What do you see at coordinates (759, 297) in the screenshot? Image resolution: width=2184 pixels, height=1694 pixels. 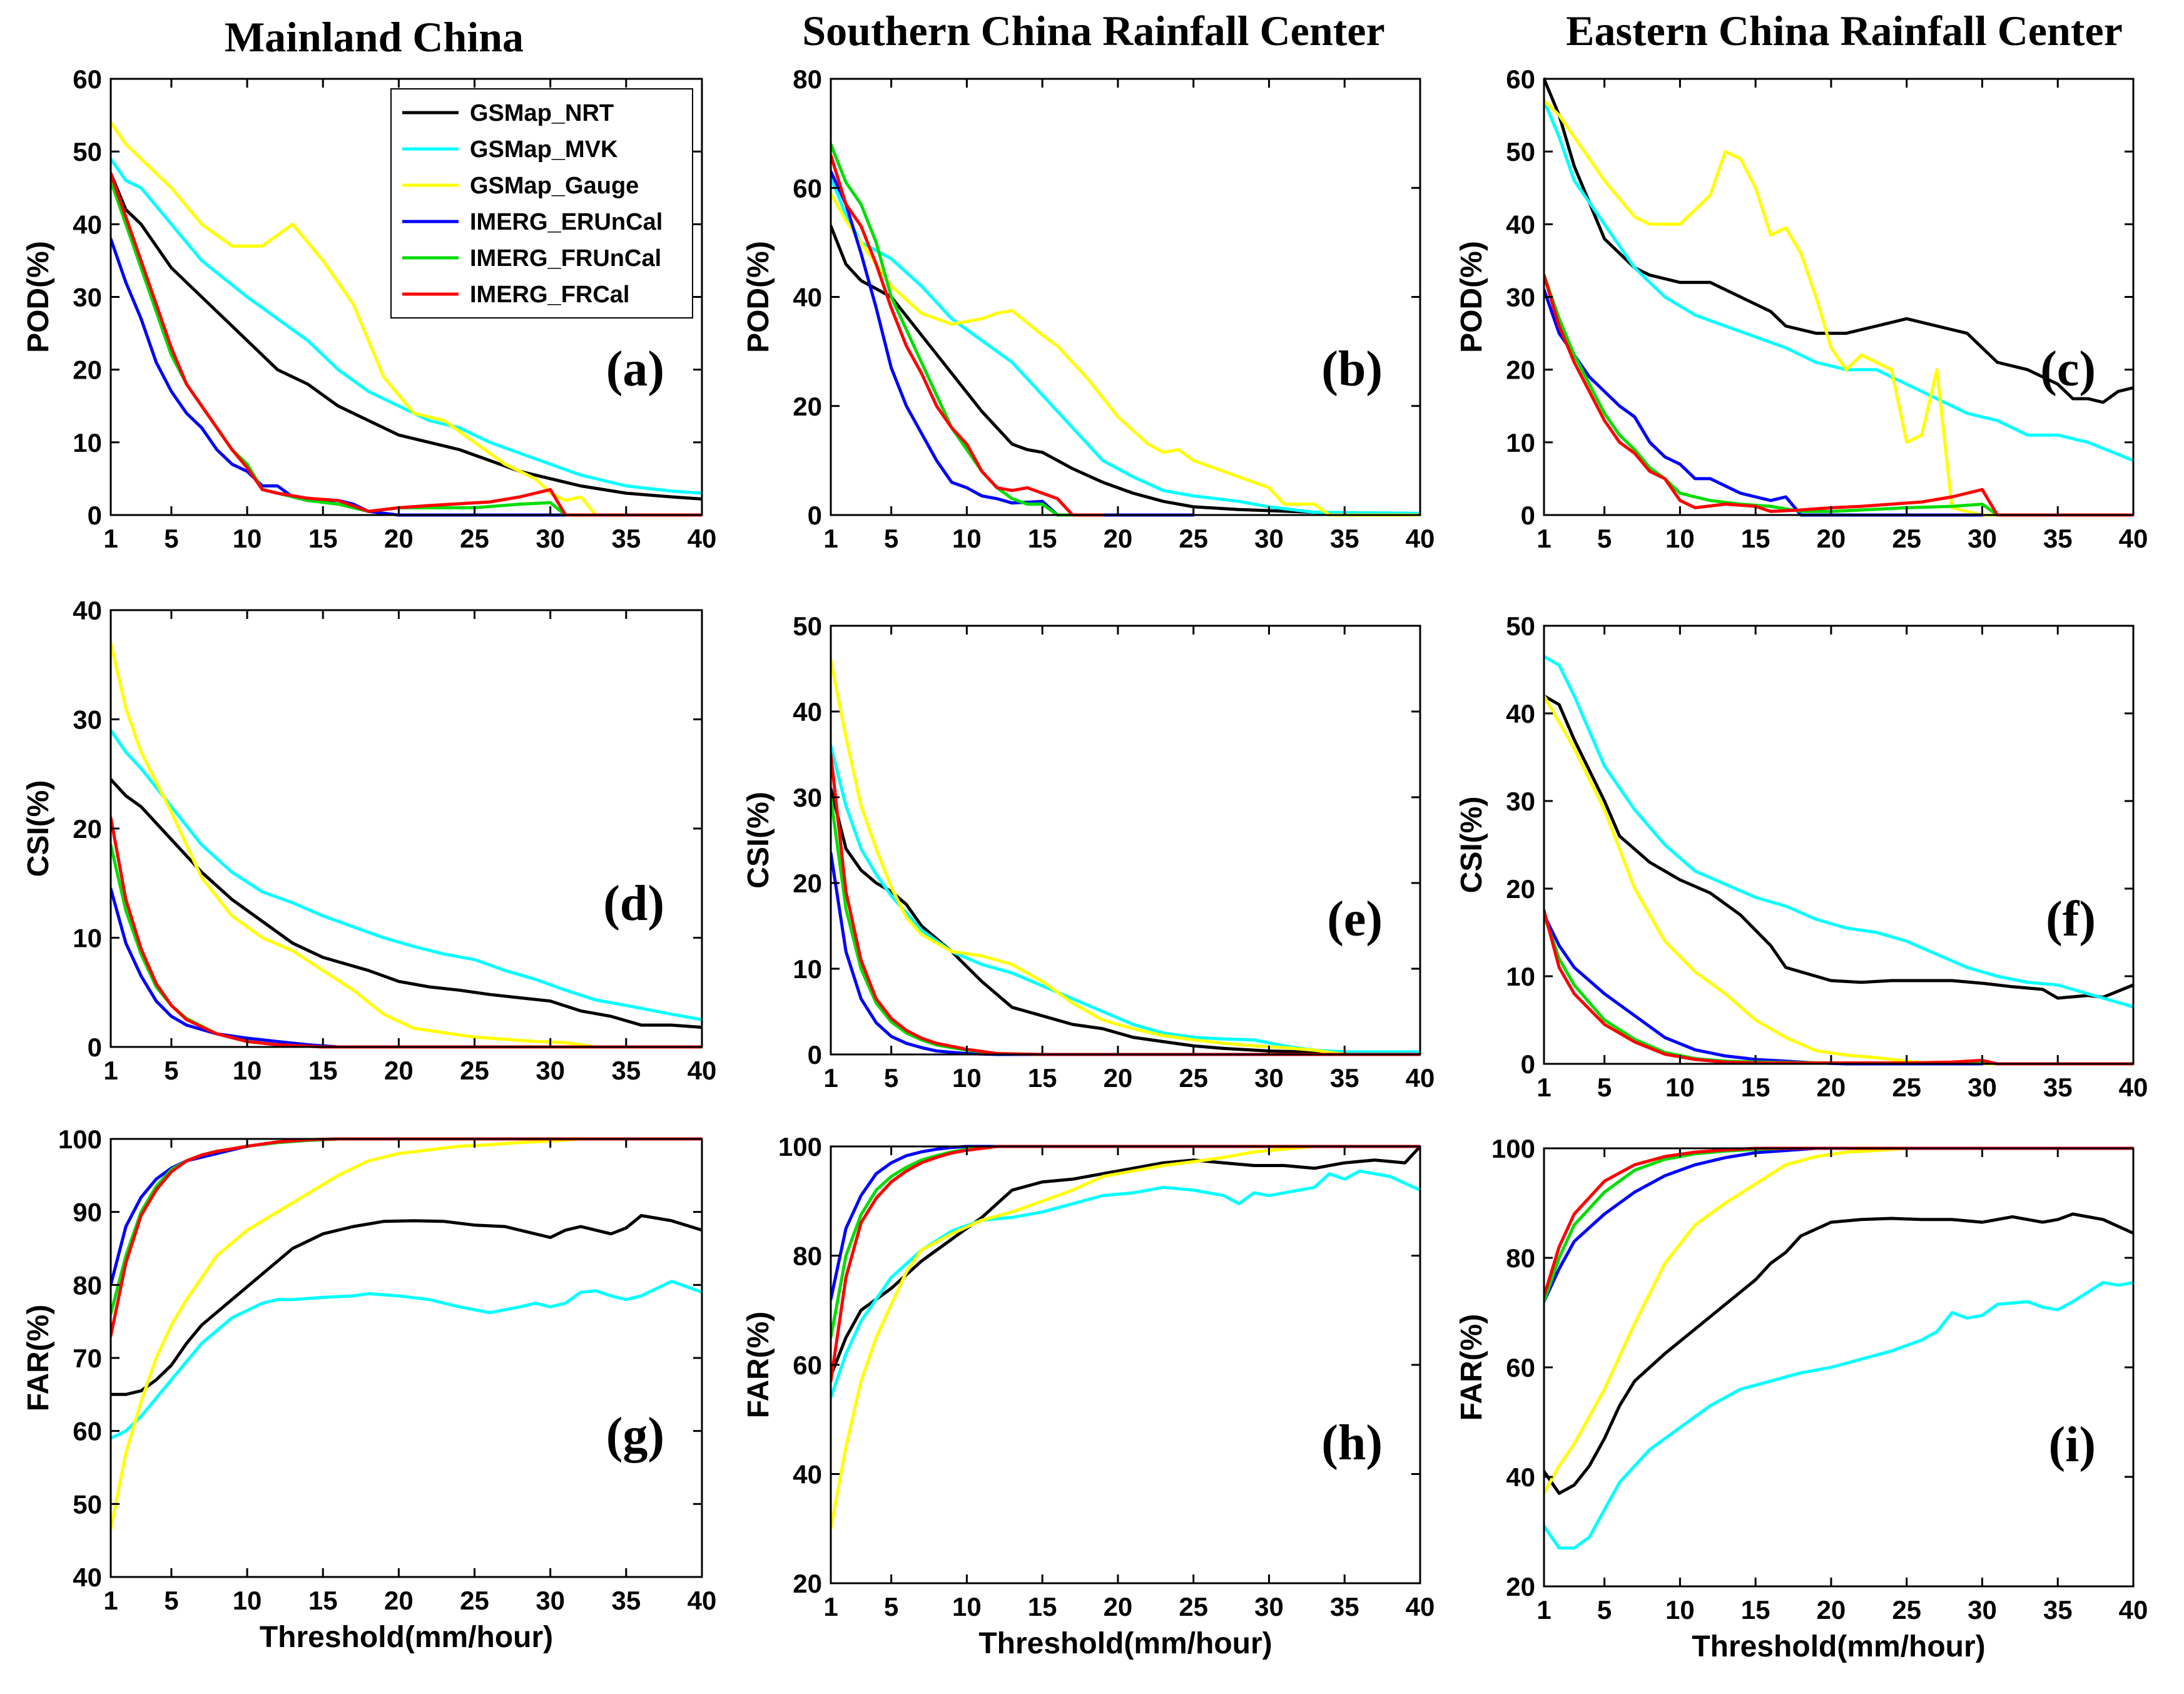 I see `y-axis-label: POD(%)` at bounding box center [759, 297].